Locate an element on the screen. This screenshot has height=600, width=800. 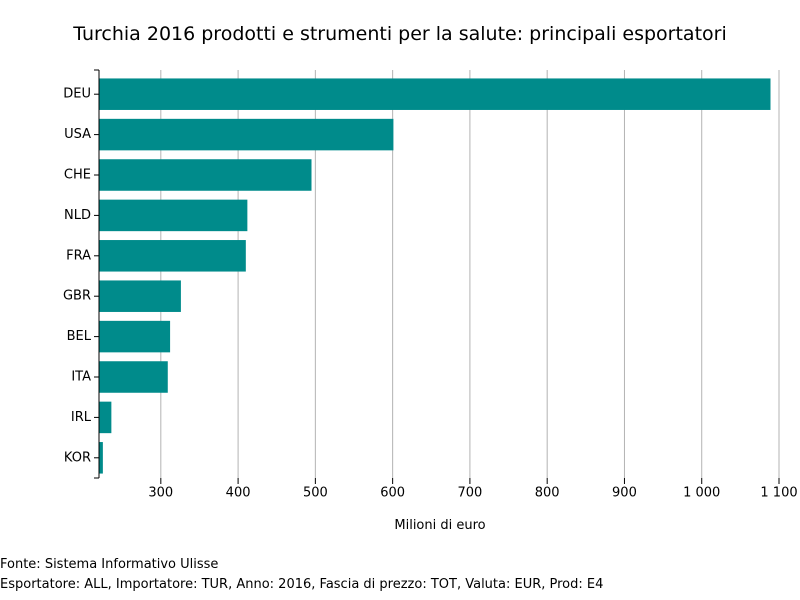
x-tick-label: 600 is located at coordinates (392, 493).